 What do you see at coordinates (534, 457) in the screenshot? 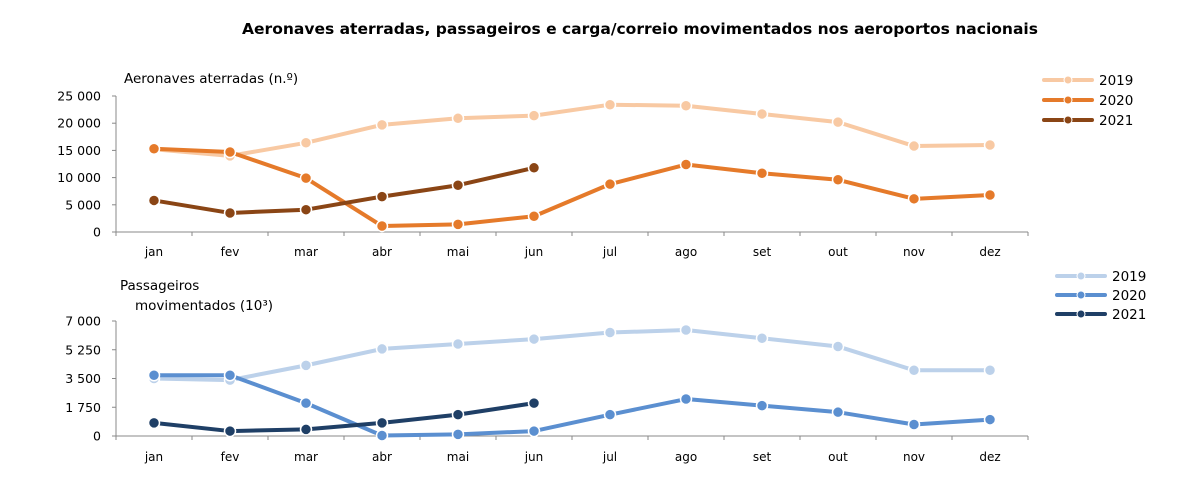
I see `chart2-x-tick-label: jun` at bounding box center [534, 457].